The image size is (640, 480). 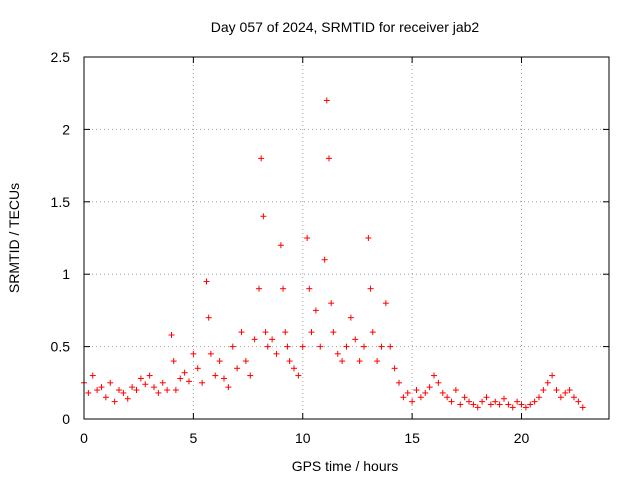 What do you see at coordinates (66, 419) in the screenshot?
I see `y-tick-label: 0` at bounding box center [66, 419].